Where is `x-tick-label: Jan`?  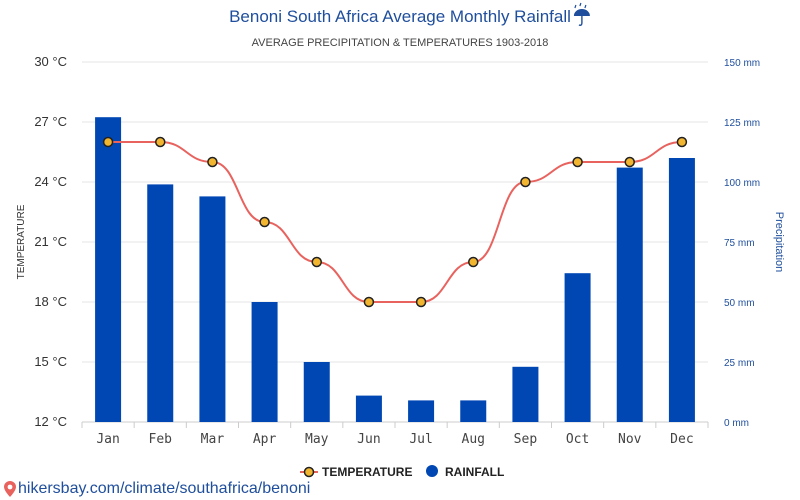 x-tick-label: Jan is located at coordinates (107, 439).